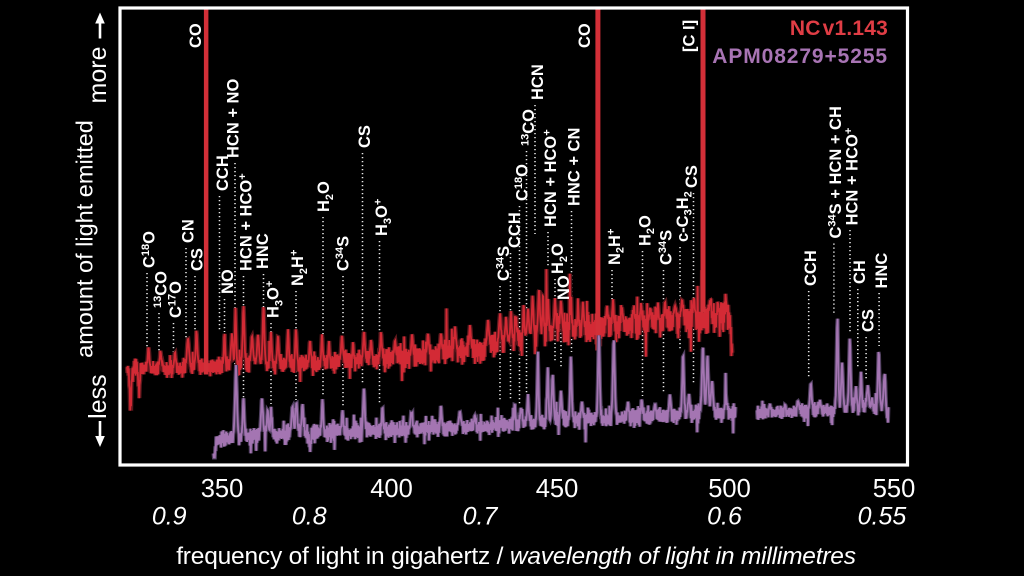 This screenshot has height=576, width=1024. I want to click on svg-text: 400, so click(391, 489).